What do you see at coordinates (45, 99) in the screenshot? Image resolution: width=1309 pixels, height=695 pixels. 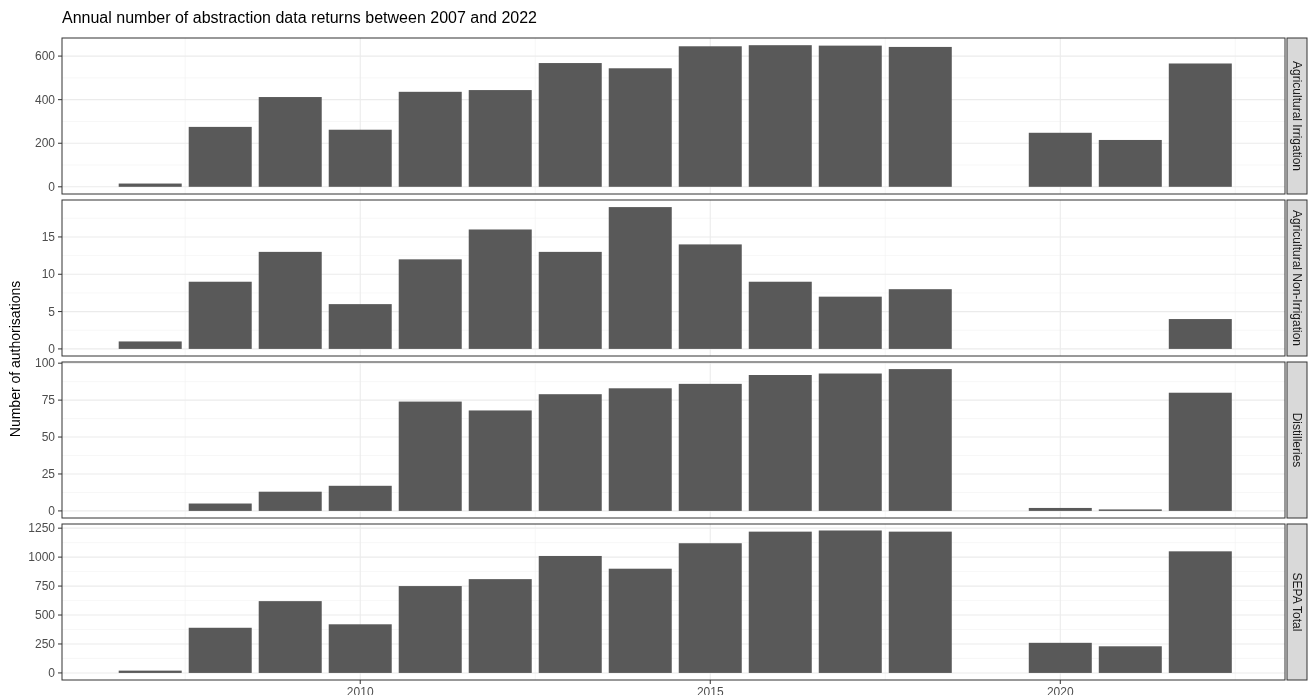 I see `y-tick-label: 400` at bounding box center [45, 99].